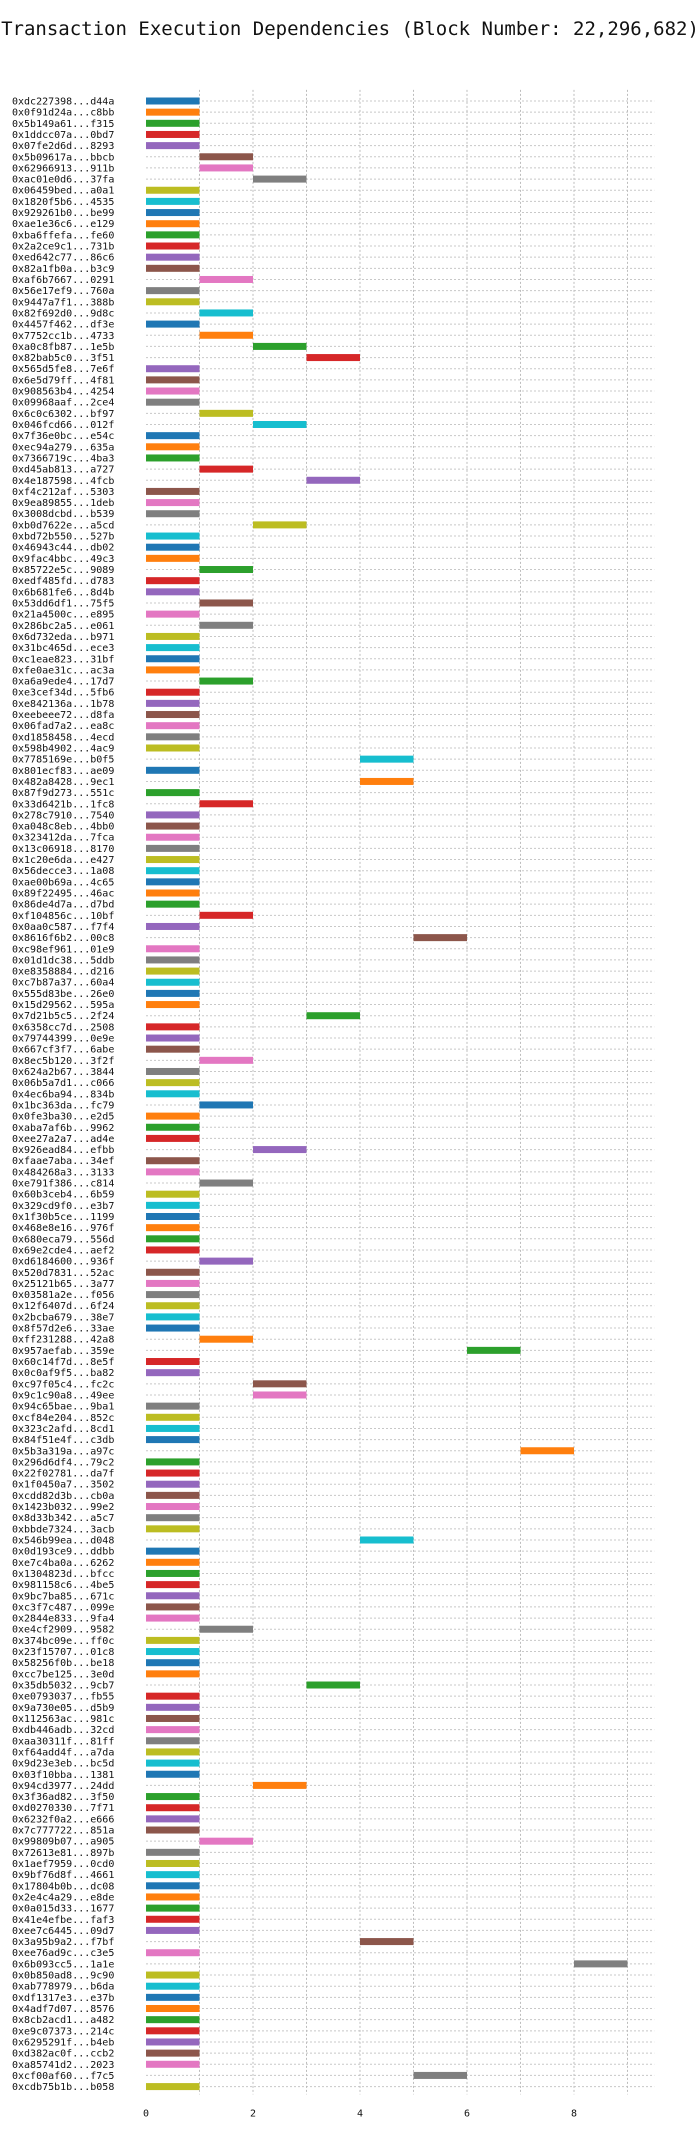 The width and height of the screenshot is (700, 2148). I want to click on transaction-label: 0x3a95b9a2...f7bf, so click(63, 1942).